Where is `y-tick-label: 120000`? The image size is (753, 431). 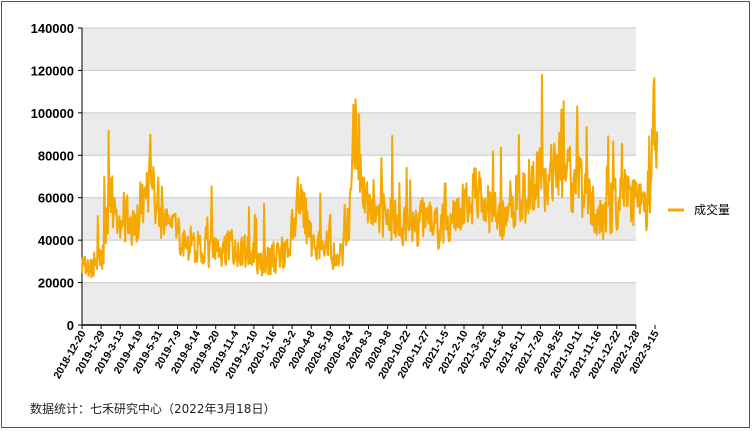
y-tick-label: 120000 is located at coordinates (52, 70).